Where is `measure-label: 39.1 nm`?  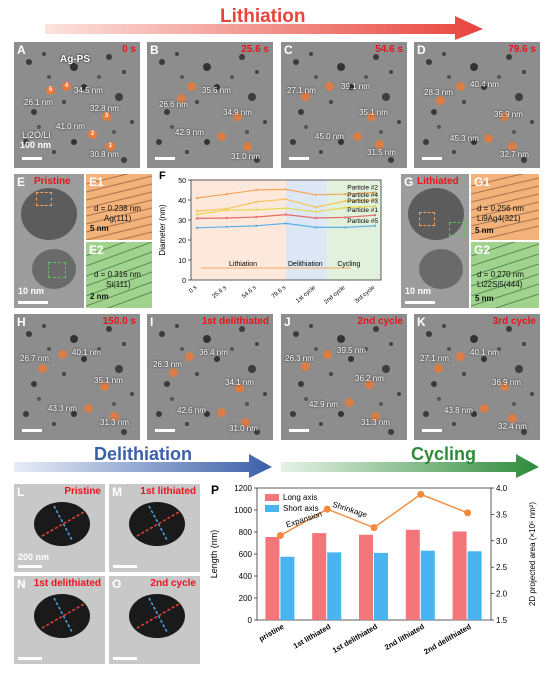 measure-label: 39.1 nm is located at coordinates (355, 86).